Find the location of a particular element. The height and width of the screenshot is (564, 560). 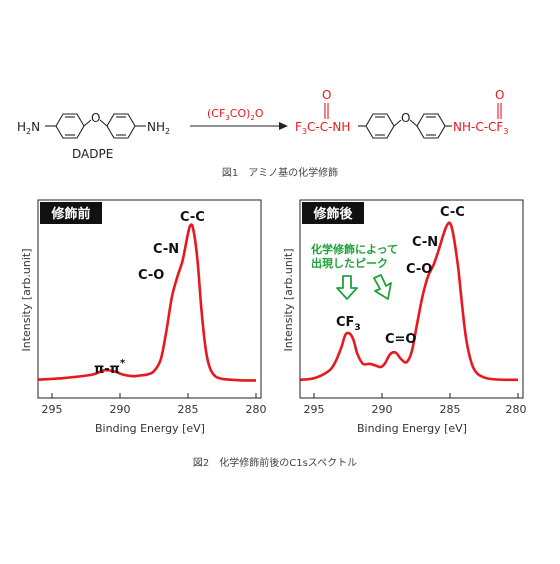

carbonyl-oxygen-left: O is located at coordinates (326, 95).